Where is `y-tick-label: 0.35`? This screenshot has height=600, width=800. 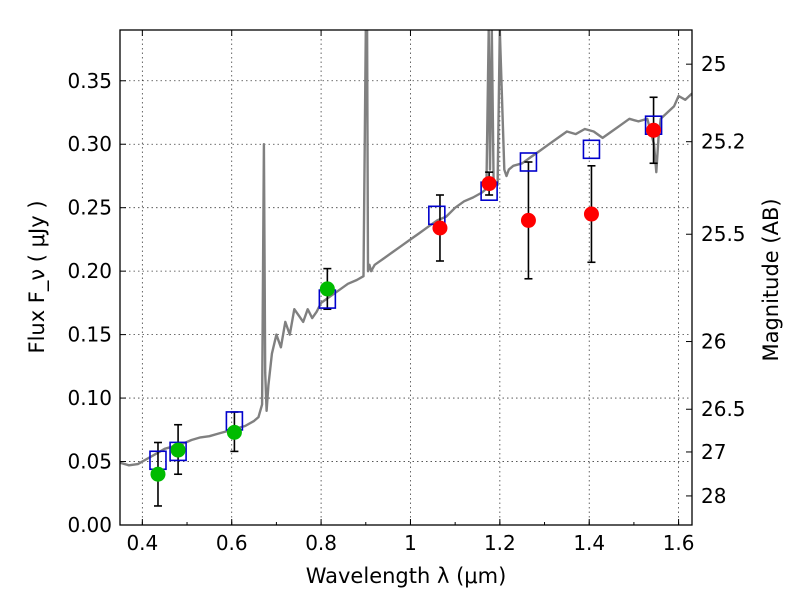
y-tick-label: 0.35 is located at coordinates (89, 81).